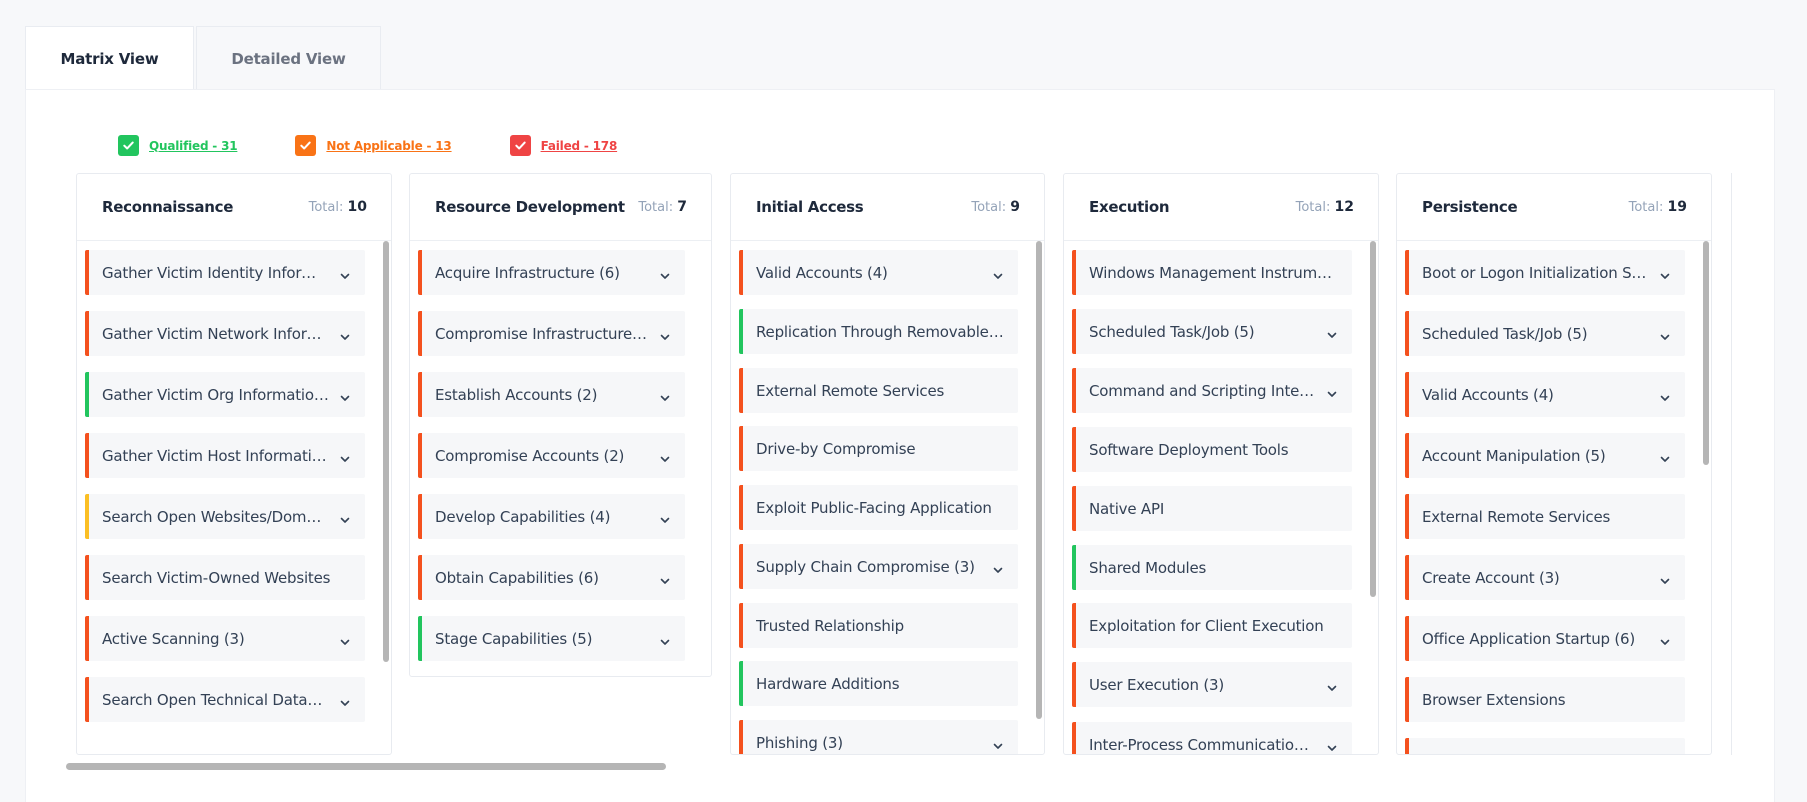  I want to click on technique-item: Compromise Accounts (2), so click(551, 455).